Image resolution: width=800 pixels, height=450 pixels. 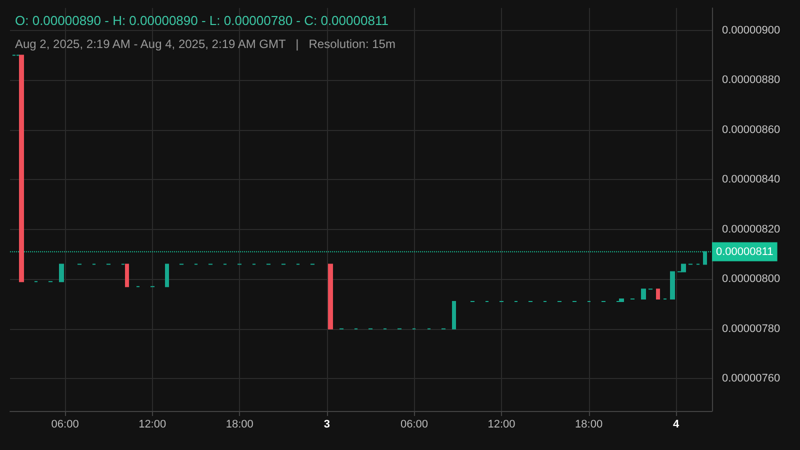 What do you see at coordinates (751, 30) in the screenshot?
I see `y-tick-label: 0.00000900` at bounding box center [751, 30].